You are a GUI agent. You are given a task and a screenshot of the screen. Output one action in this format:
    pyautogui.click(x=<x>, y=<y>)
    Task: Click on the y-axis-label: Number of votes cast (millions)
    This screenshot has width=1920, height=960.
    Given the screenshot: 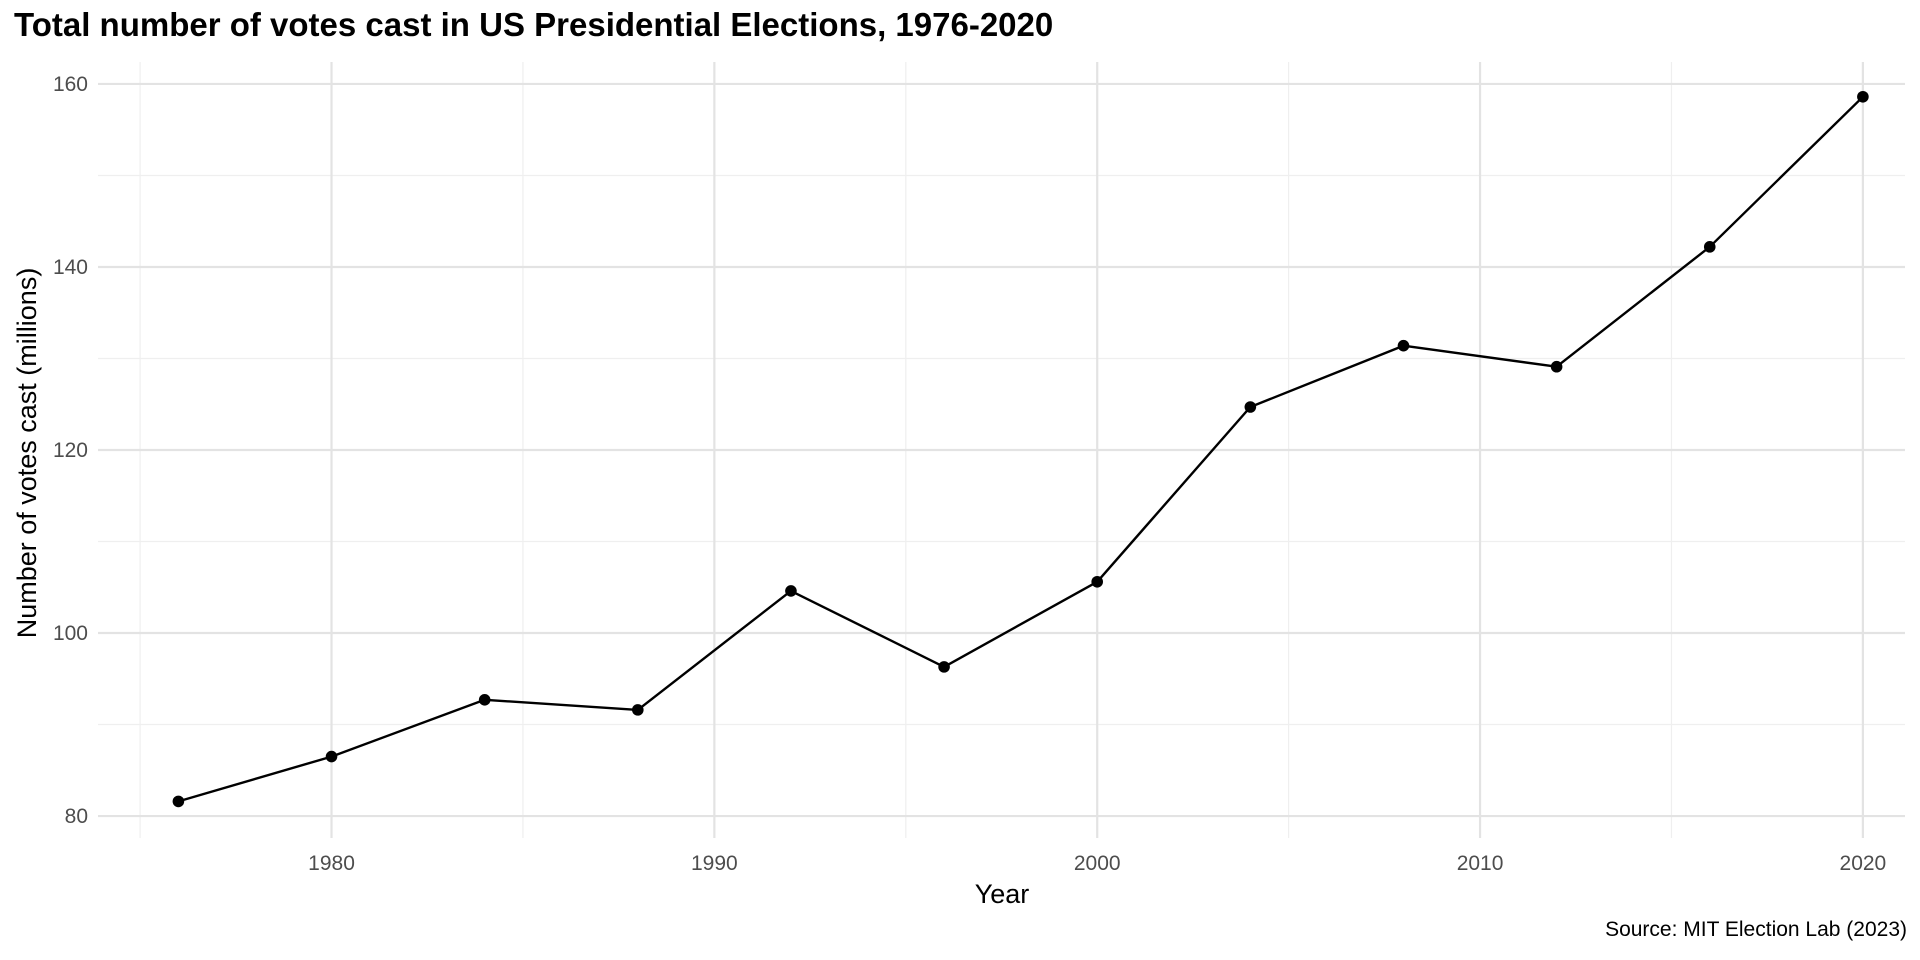 What is the action you would take?
    pyautogui.click(x=27, y=453)
    